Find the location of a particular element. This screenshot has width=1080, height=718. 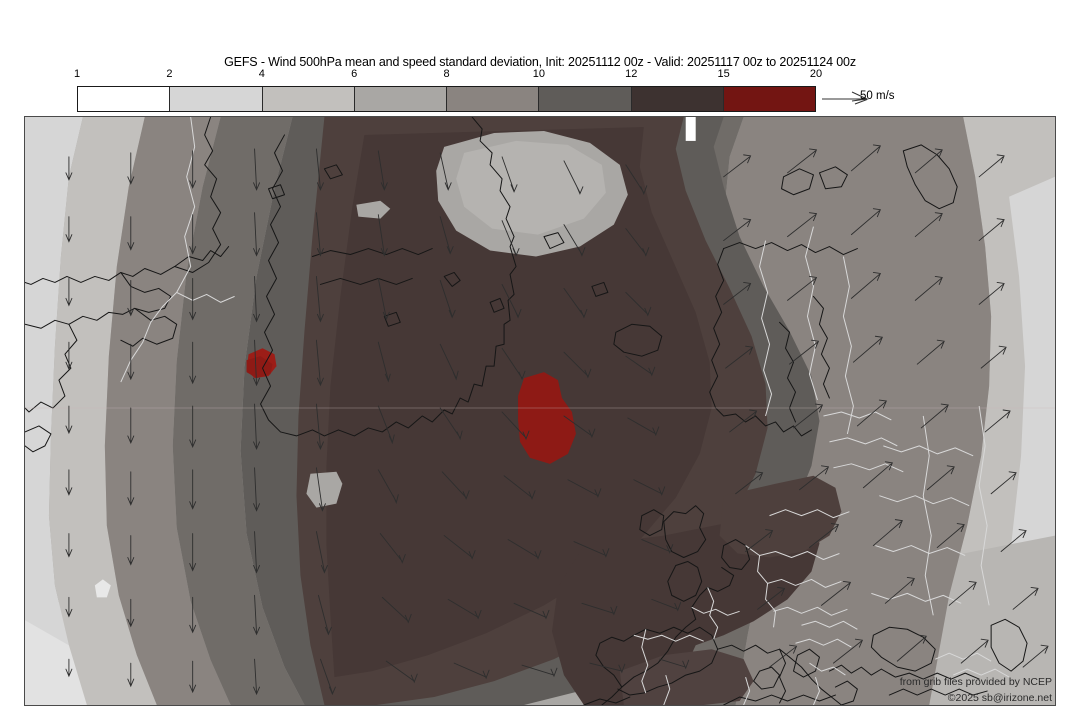

colorbar-tick: 6 is located at coordinates (354, 74).